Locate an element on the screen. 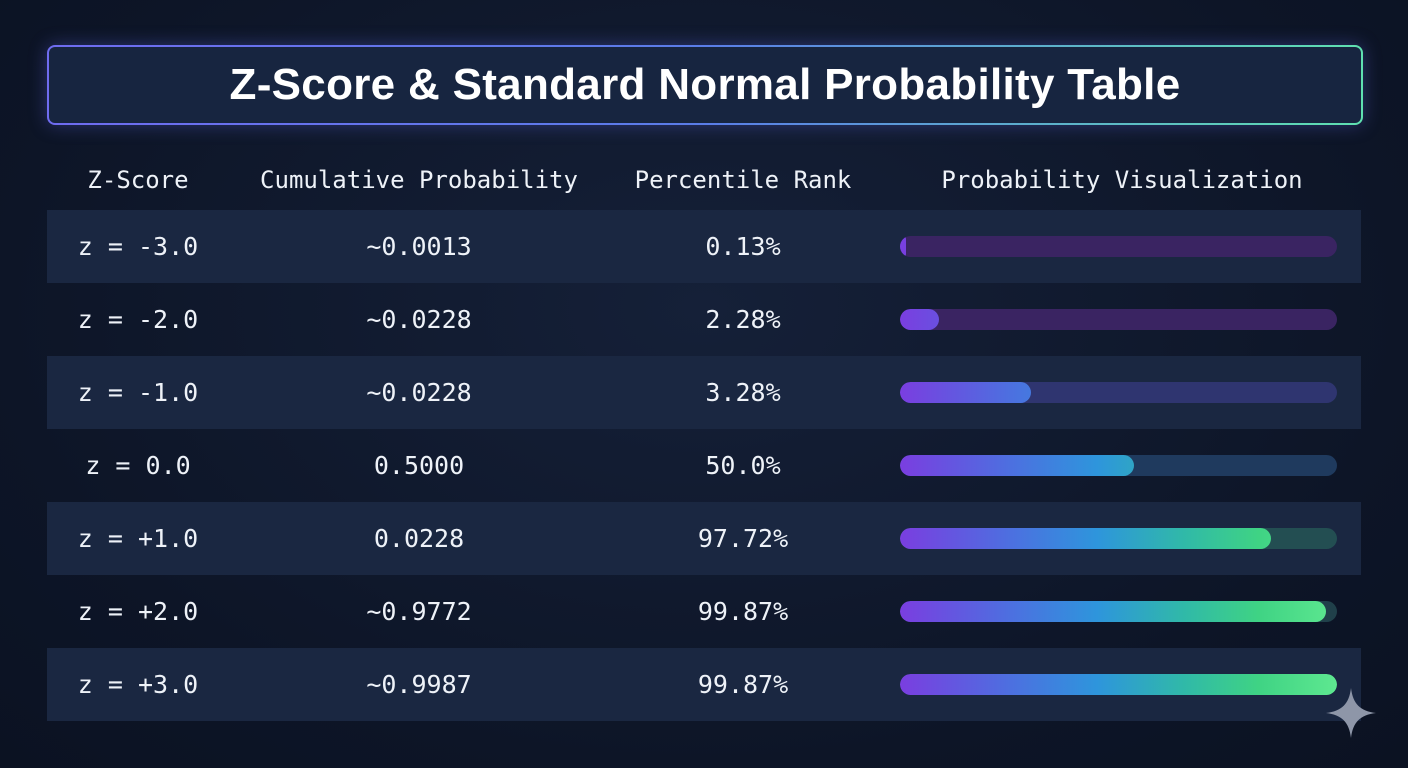 The height and width of the screenshot is (768, 1408). sparkle-icon is located at coordinates (1351, 713).